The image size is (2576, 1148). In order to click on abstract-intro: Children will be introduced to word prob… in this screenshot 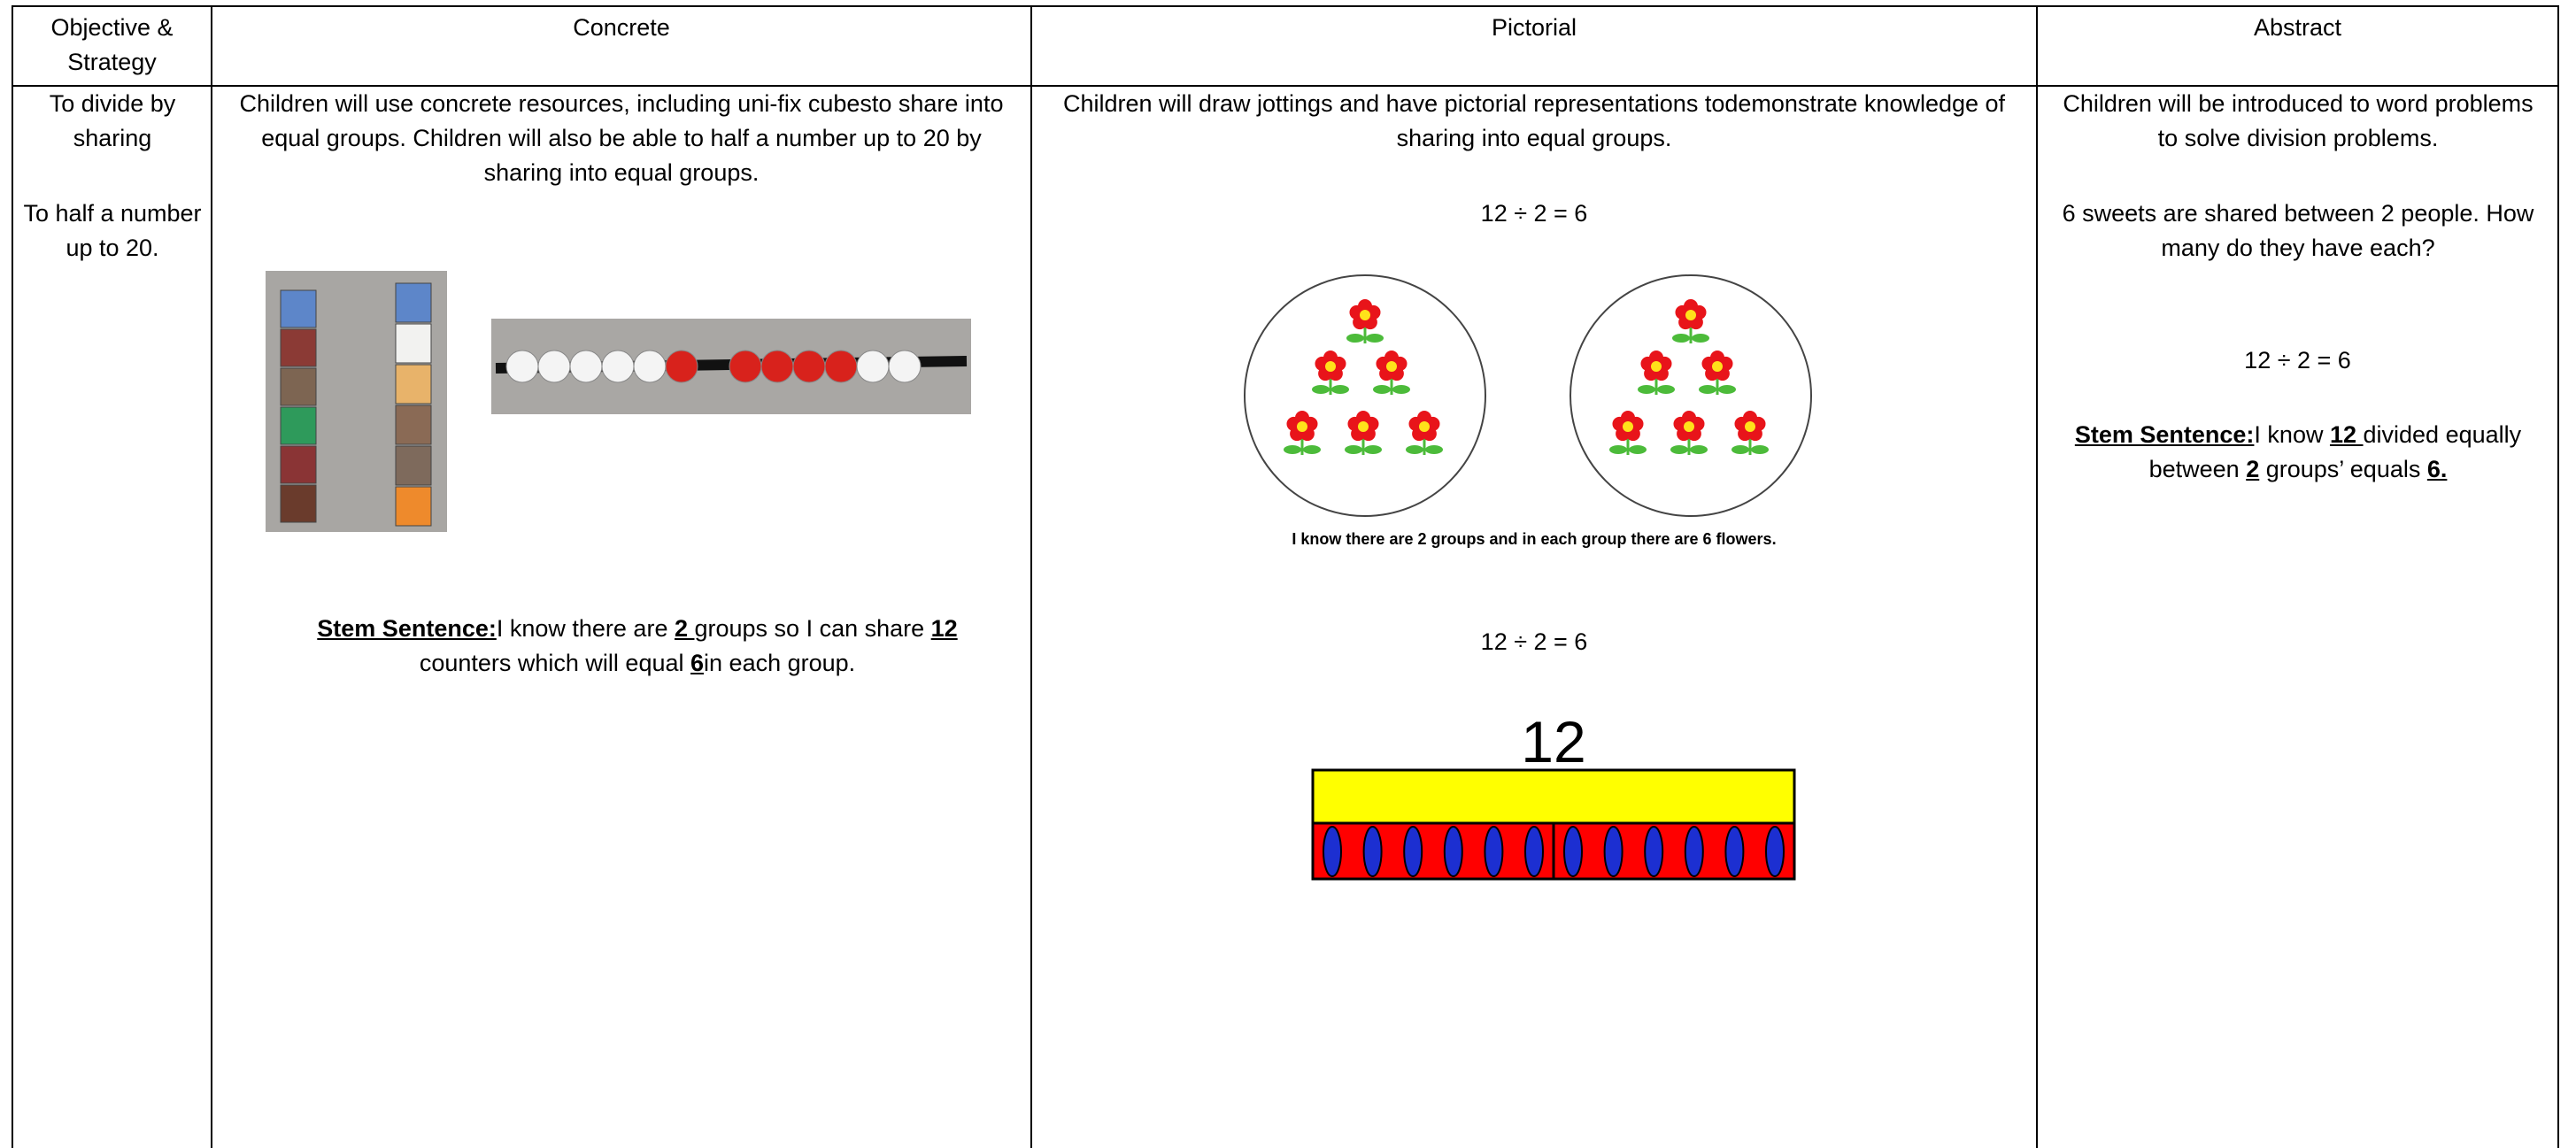, I will do `click(2298, 120)`.